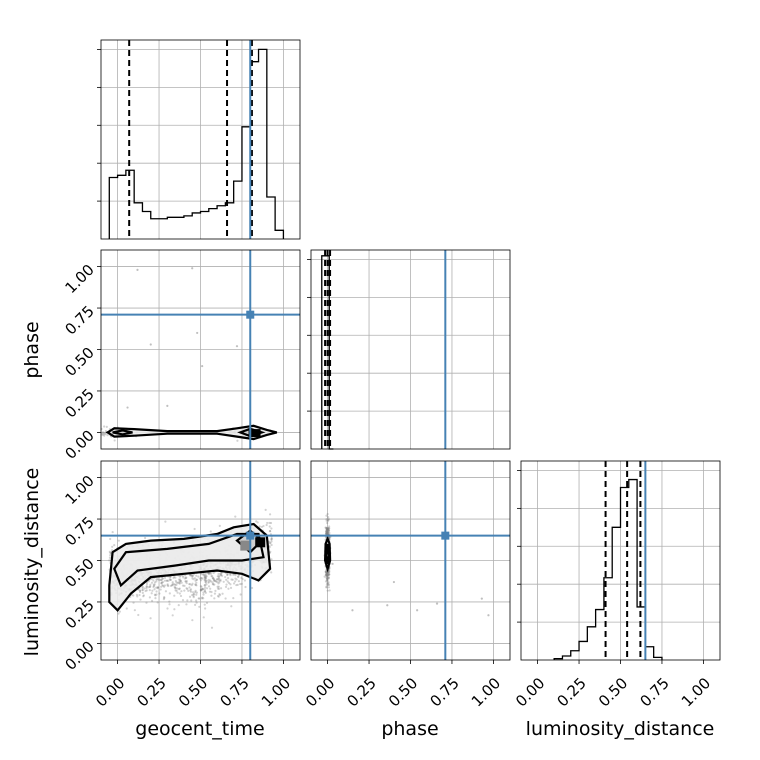 This screenshot has height=760, width=760. Describe the element at coordinates (260, 542) in the screenshot. I see `panel-luminosity-distance-vs-geocent-time-mode` at that location.